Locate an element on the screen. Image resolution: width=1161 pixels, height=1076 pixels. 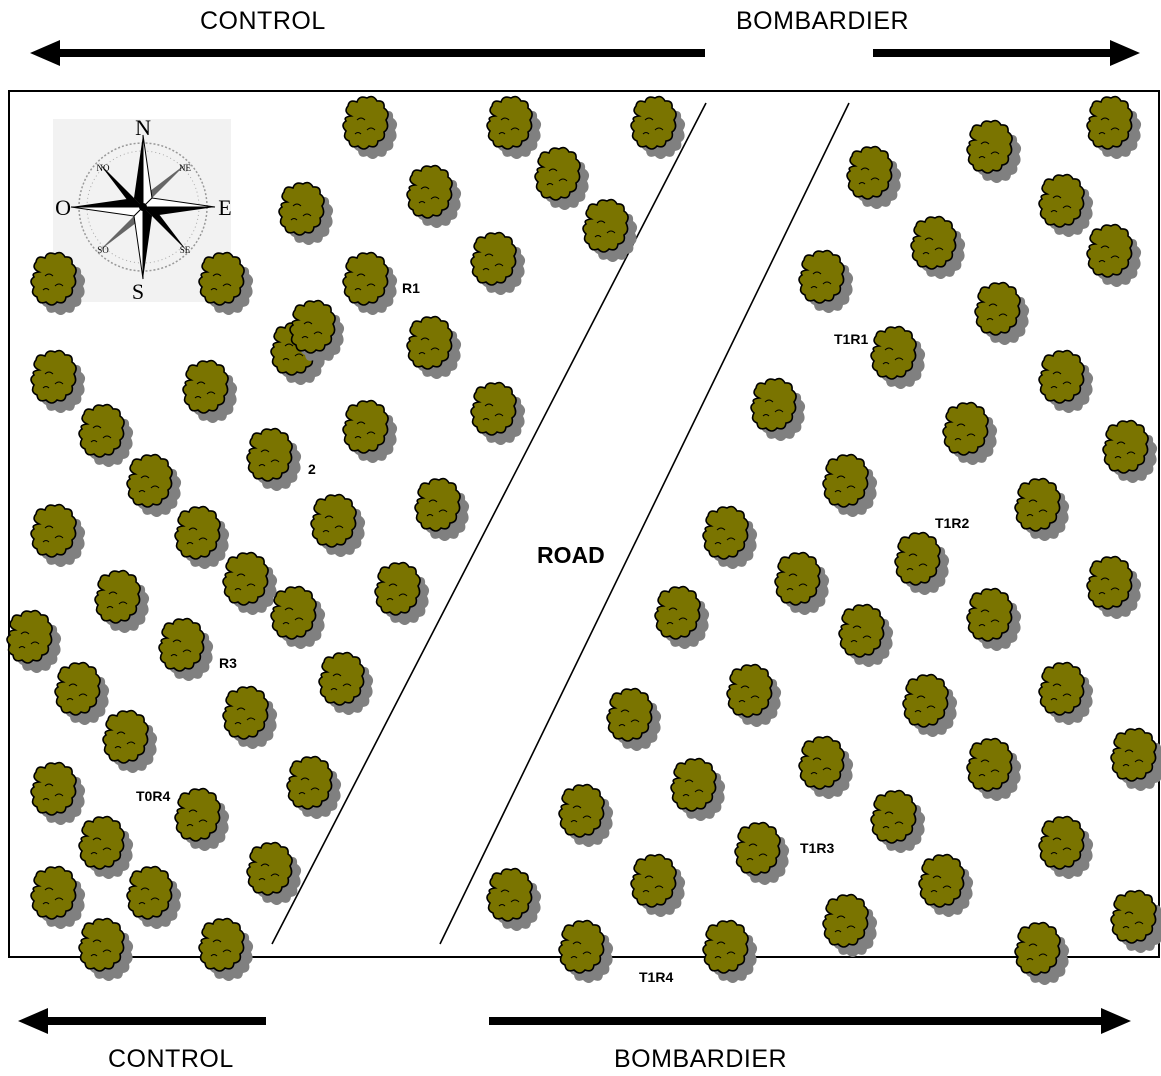
arrow-bottom-left is located at coordinates (142, 1021).